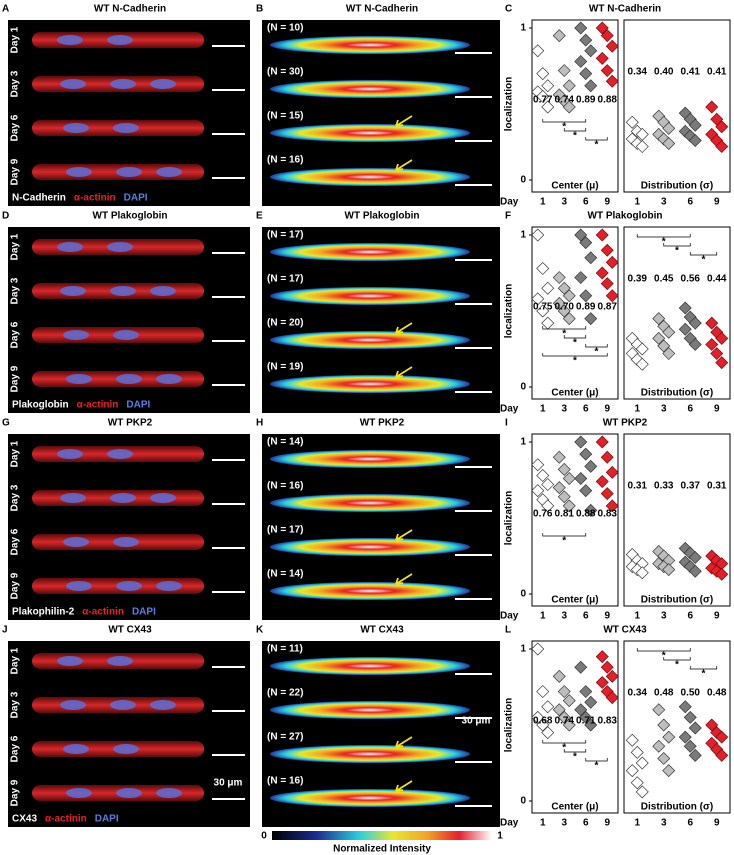 This screenshot has height=855, width=734. Describe the element at coordinates (691, 72) in the screenshot. I see `mean-label: 0.41` at that location.